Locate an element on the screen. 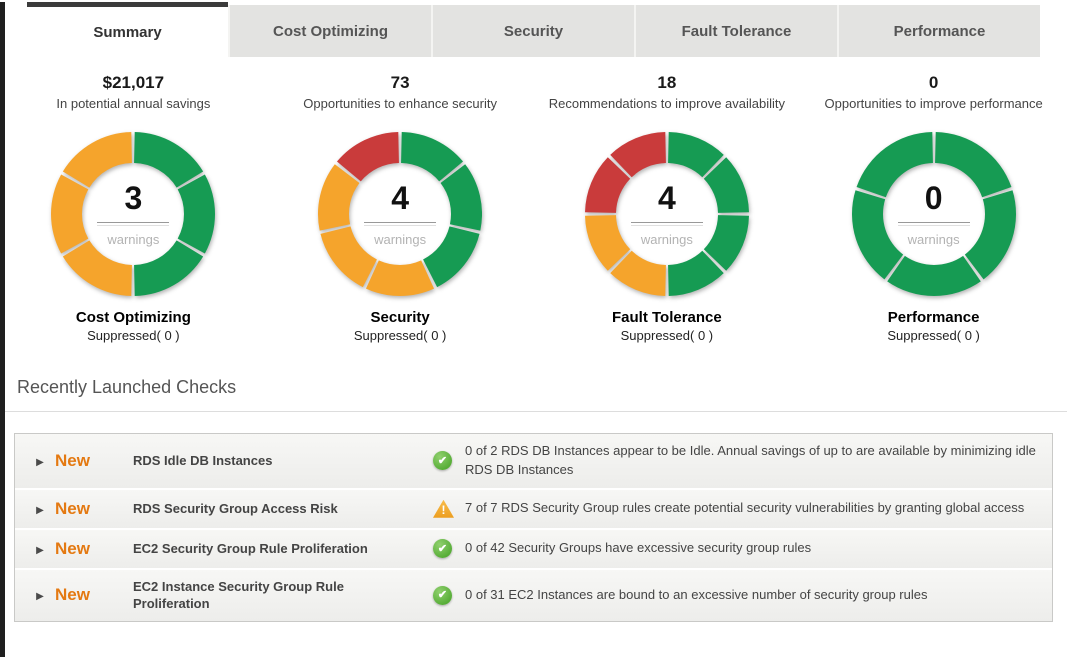 This screenshot has width=1067, height=657. section-divider is located at coordinates (533, 411).